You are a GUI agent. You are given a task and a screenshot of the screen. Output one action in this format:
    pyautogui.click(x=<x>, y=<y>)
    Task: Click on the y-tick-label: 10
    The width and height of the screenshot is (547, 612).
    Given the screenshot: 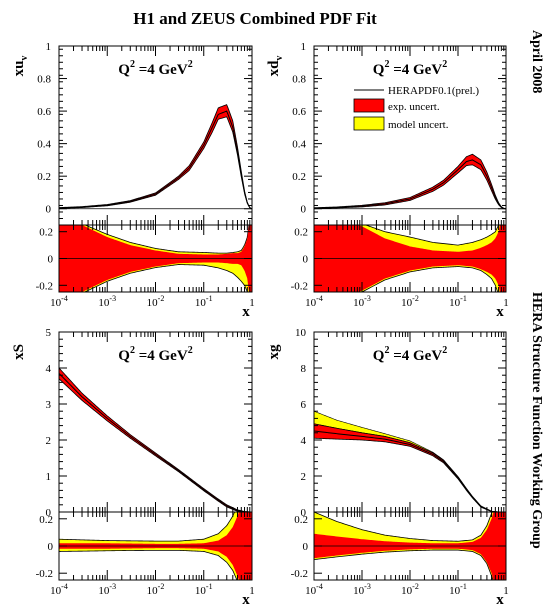 What is the action you would take?
    pyautogui.click(x=301, y=333)
    